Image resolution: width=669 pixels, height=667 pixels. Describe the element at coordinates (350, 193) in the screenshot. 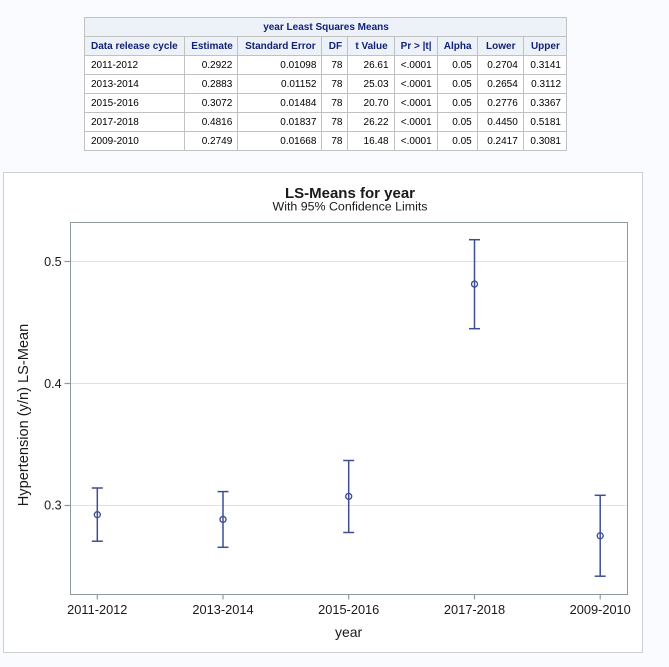

I see `svg-text: LS-Means for year` at that location.